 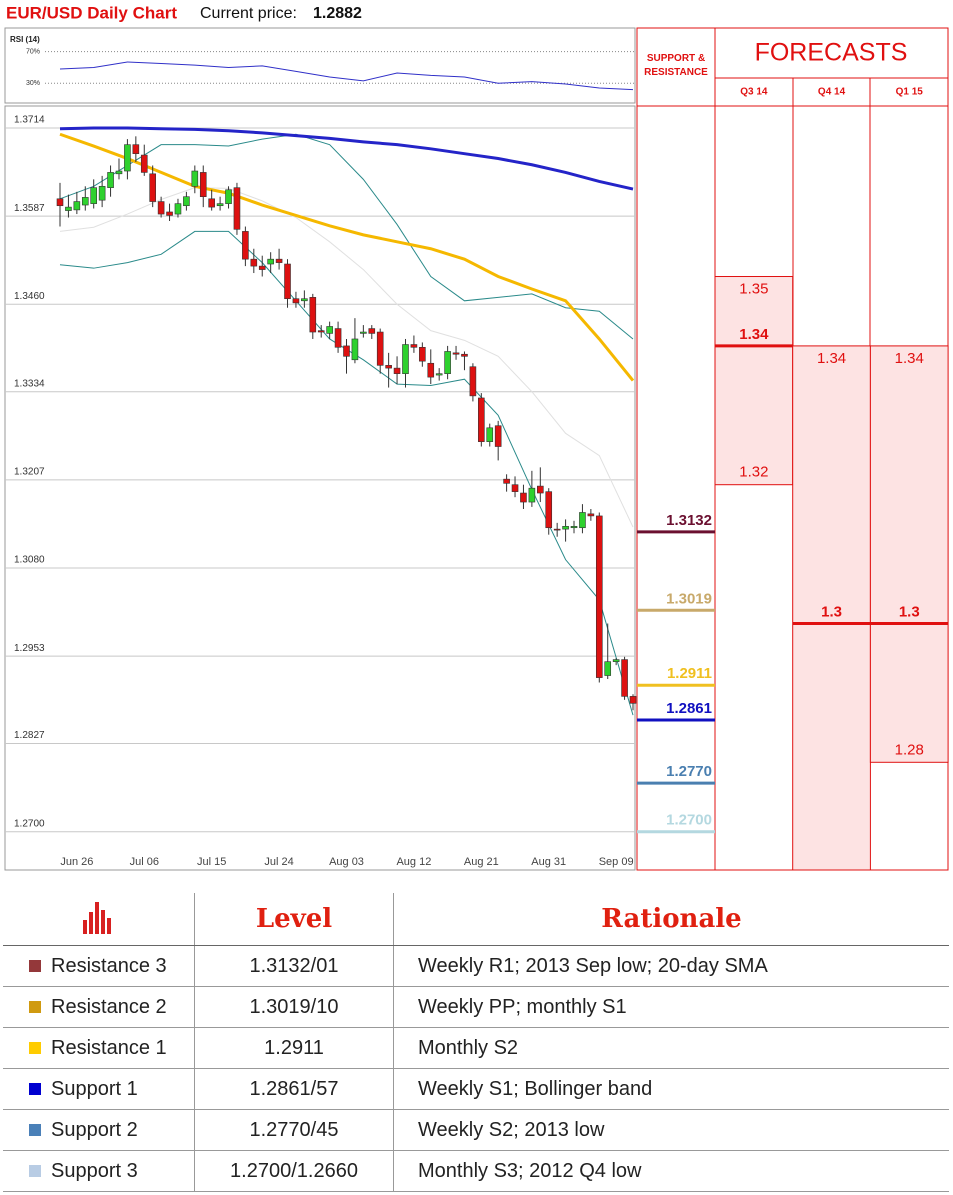 I want to click on y-tick-label: 1.3207, so click(x=29, y=471).